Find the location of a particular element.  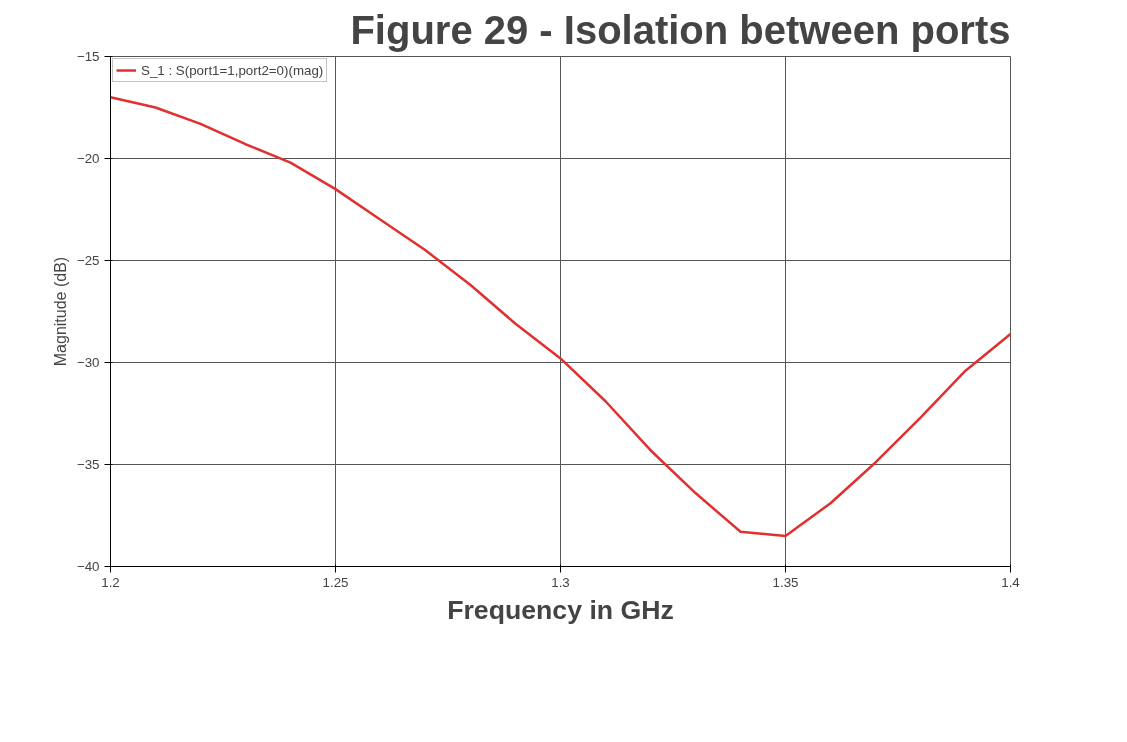

legend-label: S_1 : S(port1=1,port2=0)(mag) is located at coordinates (232, 70).